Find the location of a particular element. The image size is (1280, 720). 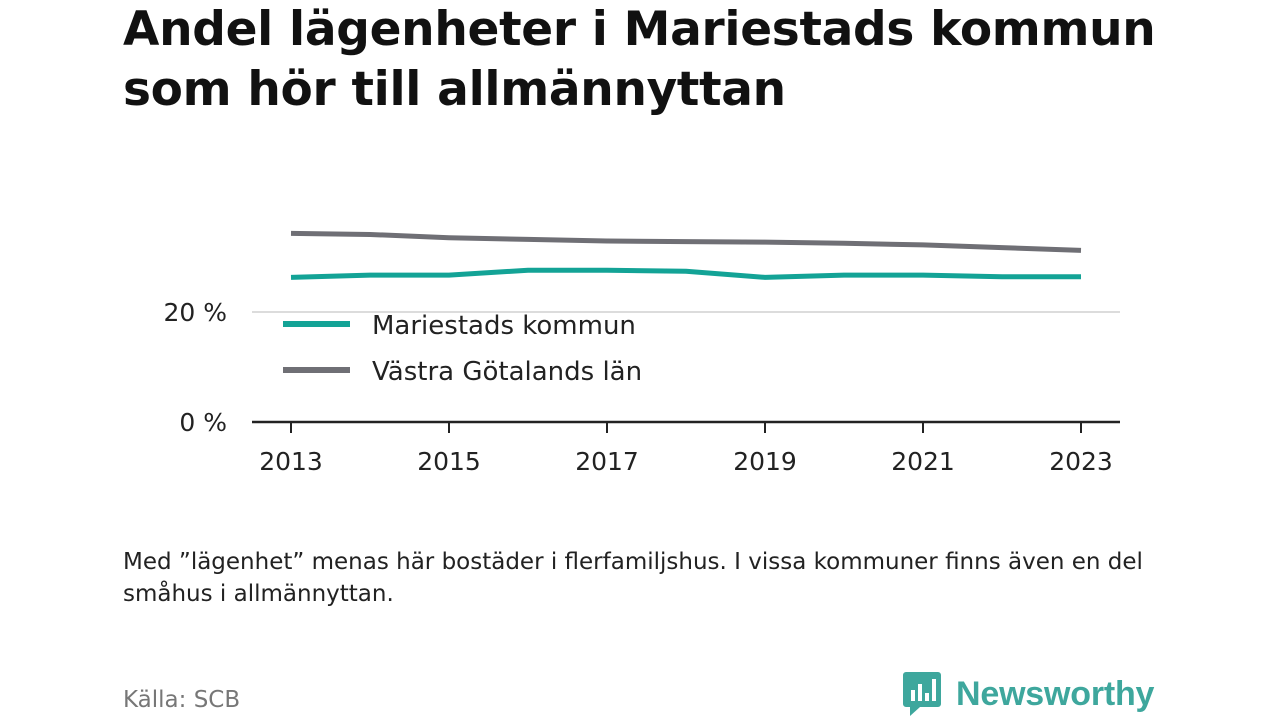

legend-label: Mariestads kommun is located at coordinates (504, 326).